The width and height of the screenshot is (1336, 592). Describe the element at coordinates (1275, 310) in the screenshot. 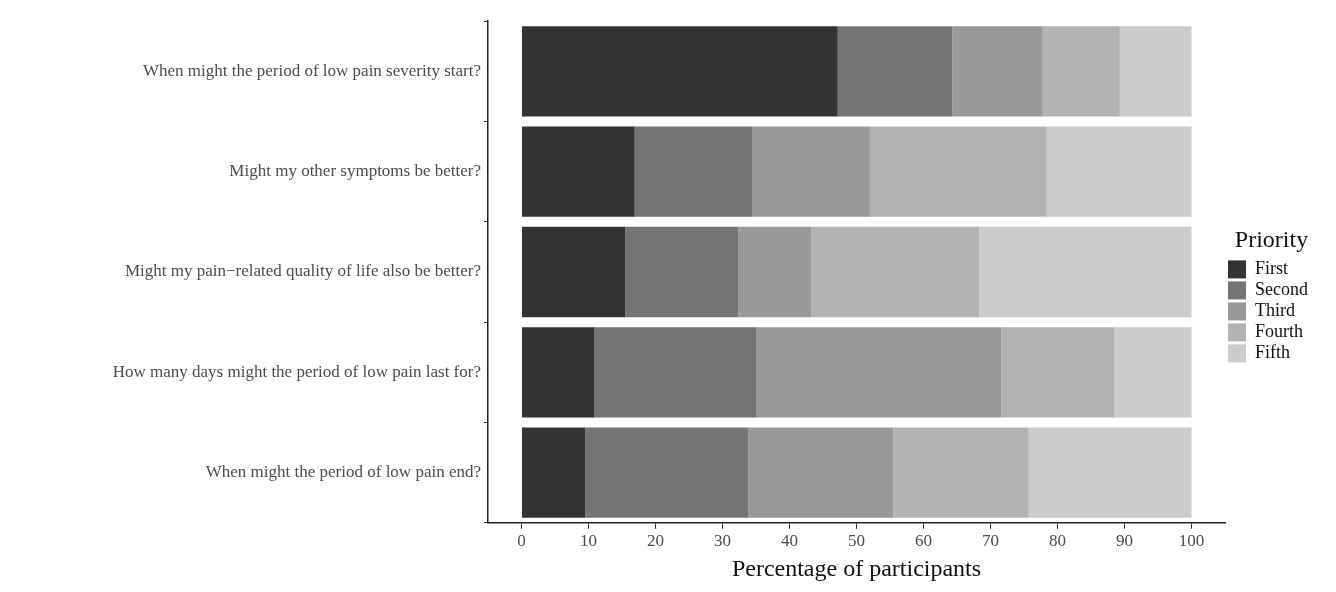

I see `legend-label: Third` at that location.